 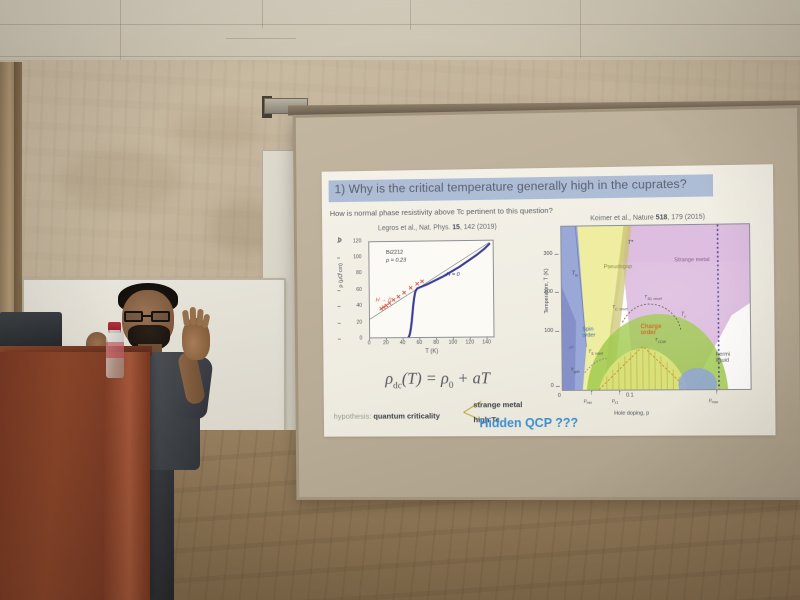 I want to click on bottle-cap, so click(x=114, y=327).